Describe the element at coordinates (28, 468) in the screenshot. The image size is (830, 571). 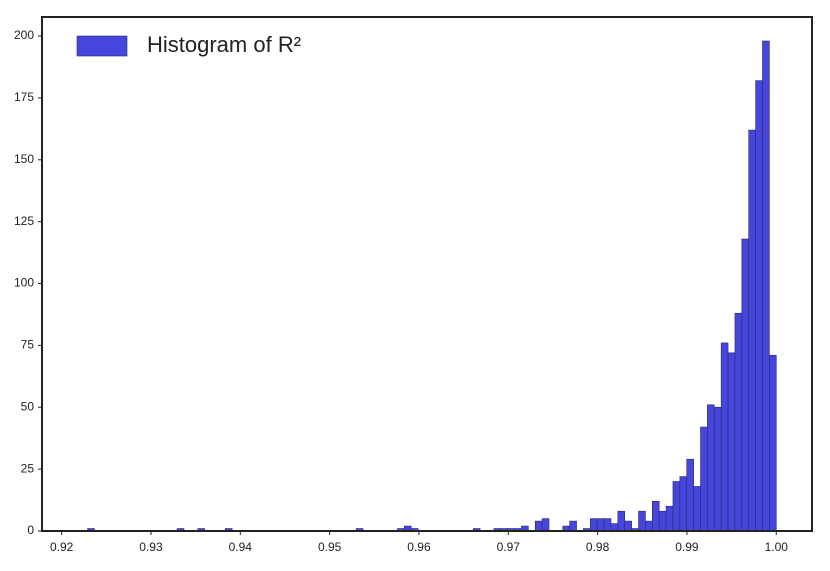
I see `y-tick-label: 25` at that location.